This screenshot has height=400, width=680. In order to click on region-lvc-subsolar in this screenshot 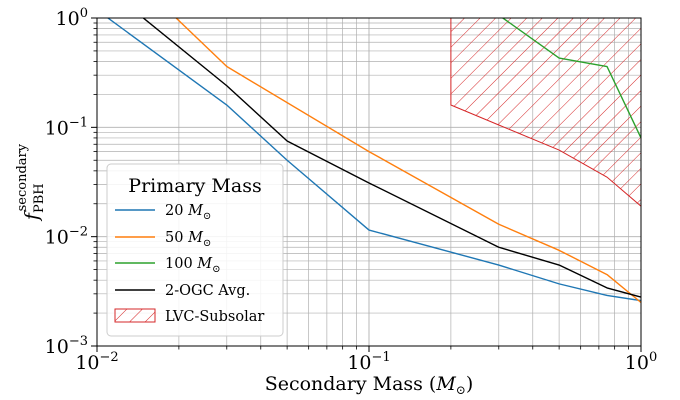, I will do `click(545, 112)`.